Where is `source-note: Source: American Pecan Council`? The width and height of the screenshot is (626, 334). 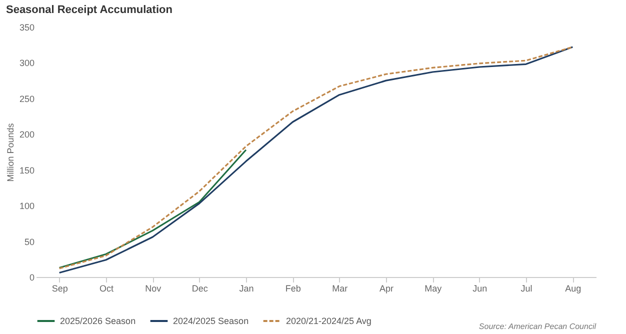
source-note: Source: American Pecan Council is located at coordinates (537, 326).